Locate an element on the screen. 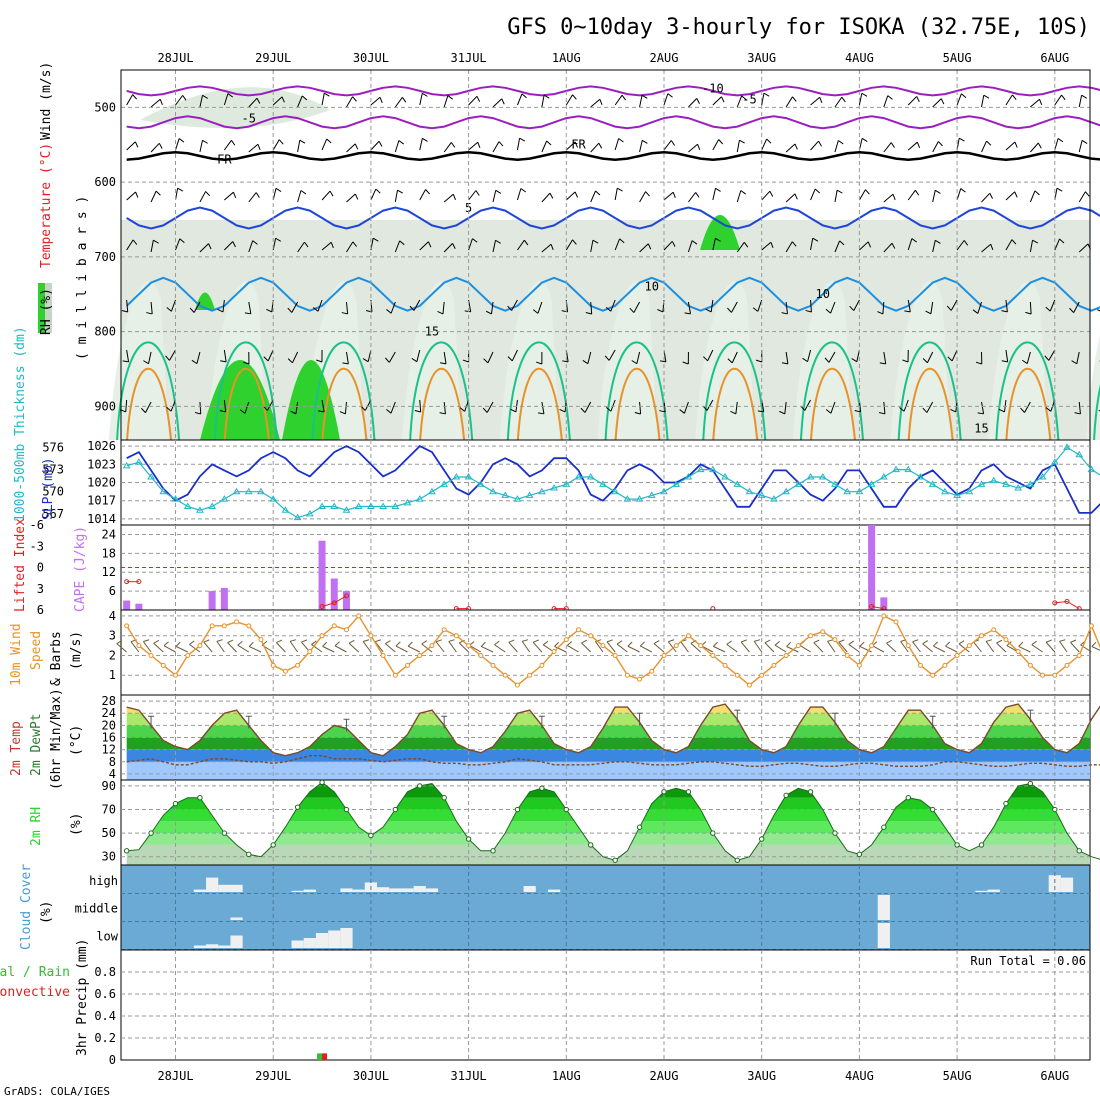 The height and width of the screenshot is (1100, 1100). legend-rh: RH (%) is located at coordinates (46, 311).